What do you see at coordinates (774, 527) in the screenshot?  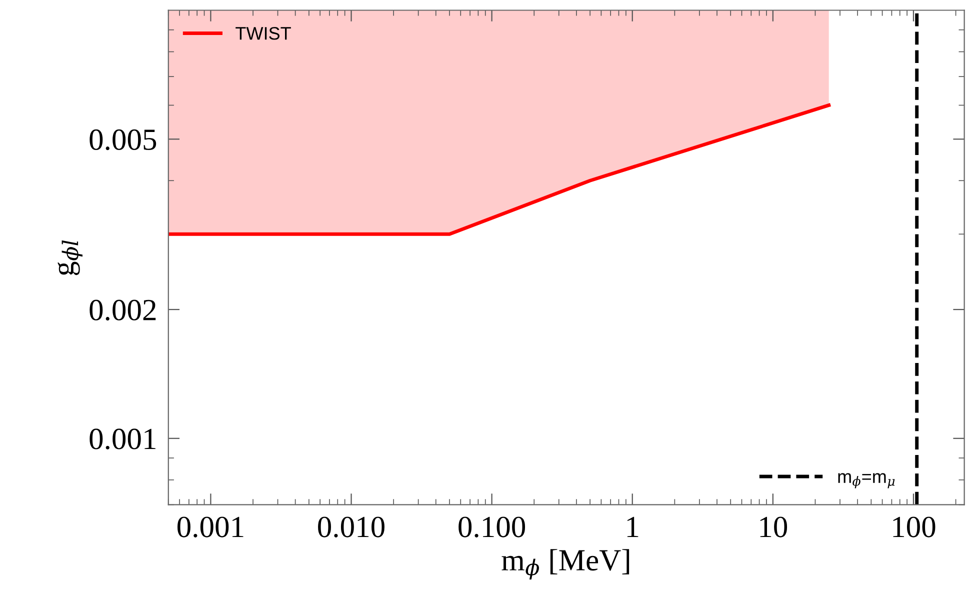 I see `x-tick-label: 10` at bounding box center [774, 527].